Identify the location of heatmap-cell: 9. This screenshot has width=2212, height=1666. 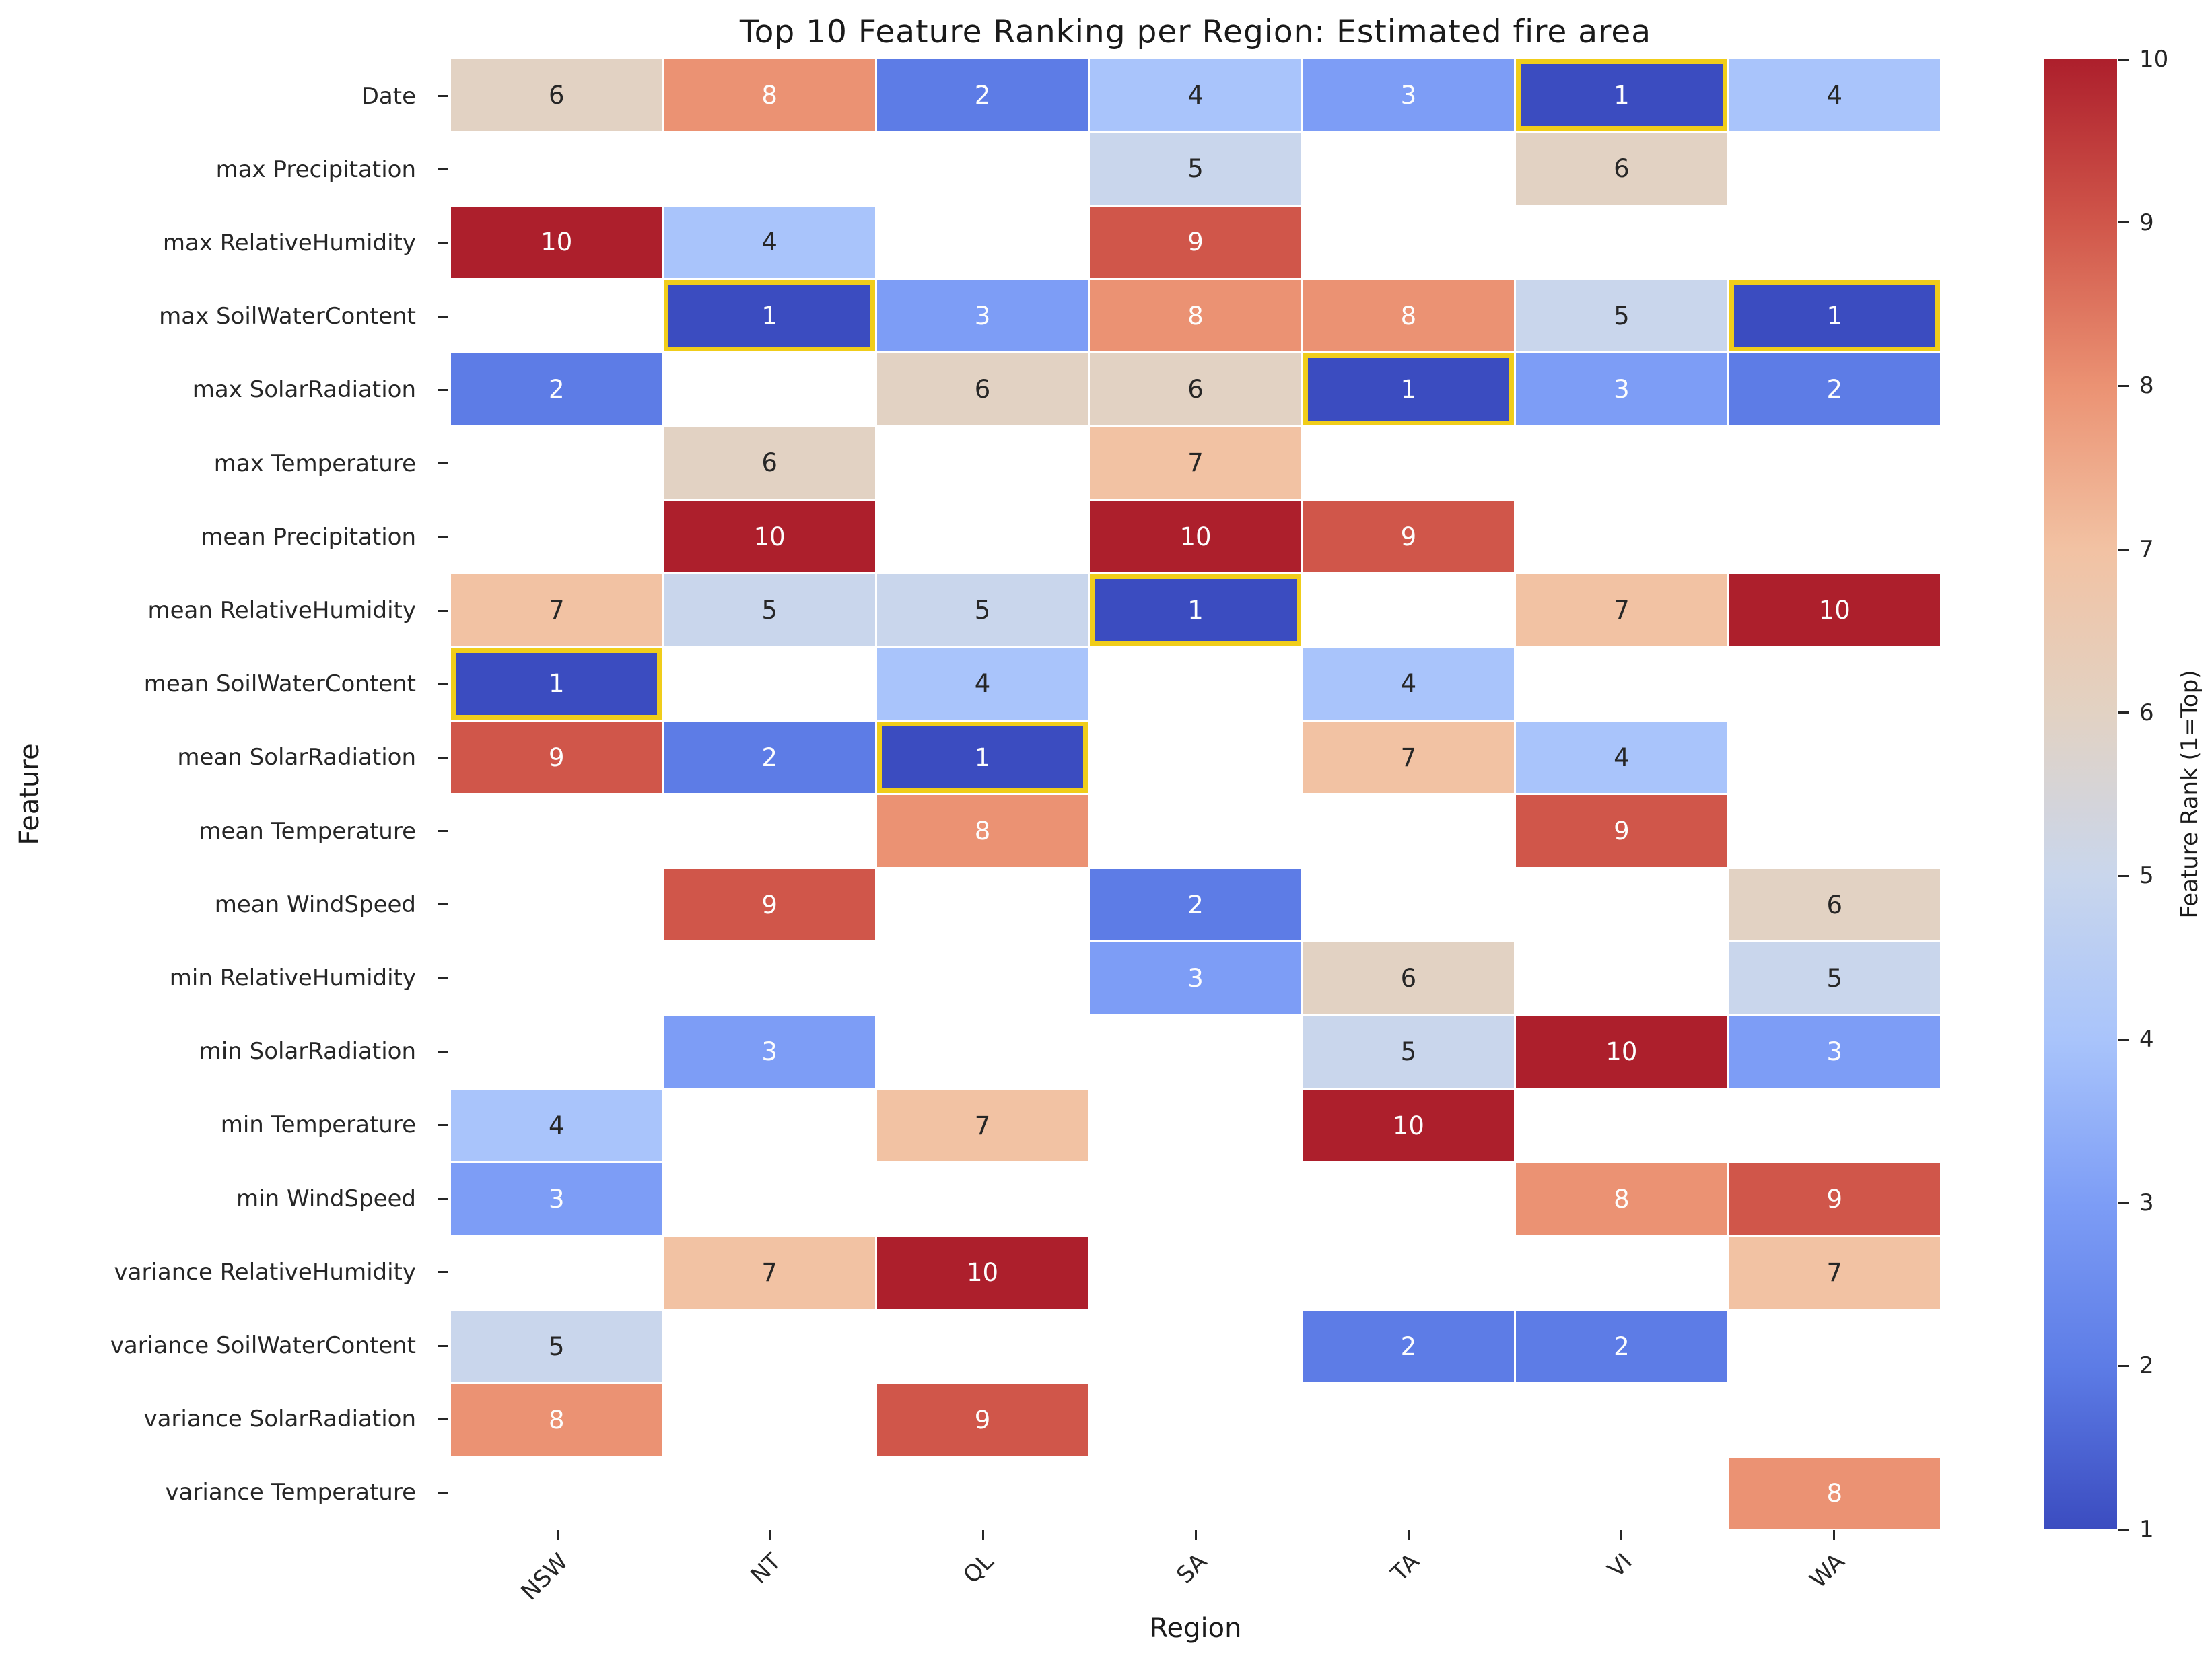
(982, 1420).